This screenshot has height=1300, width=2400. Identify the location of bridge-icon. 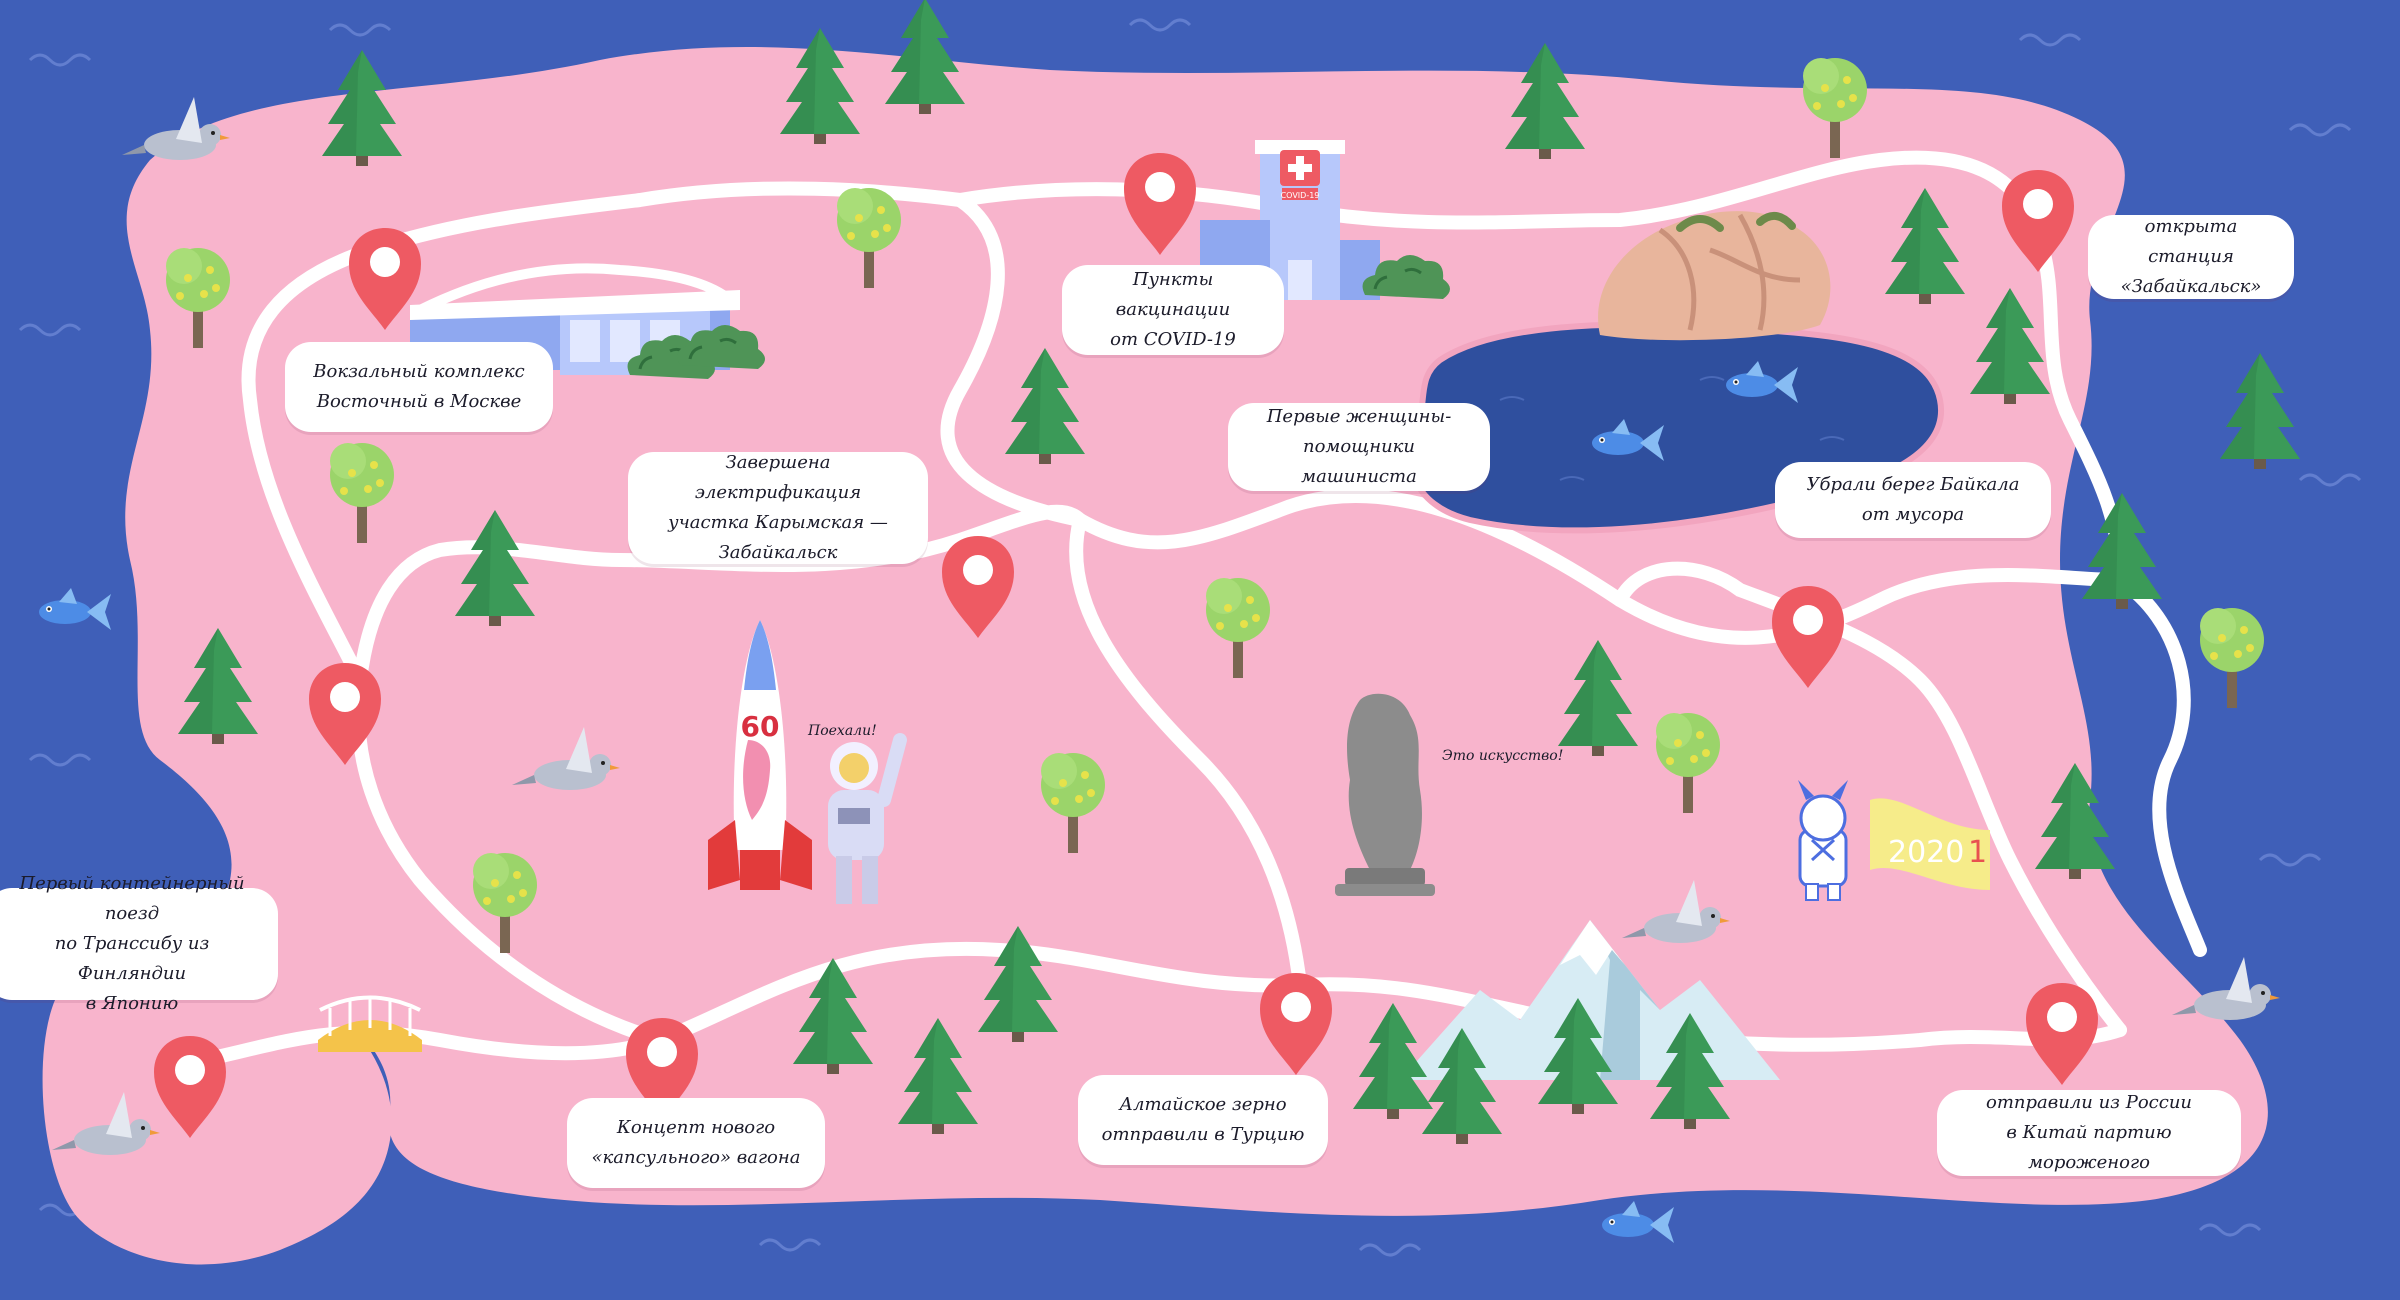
(370, 1023).